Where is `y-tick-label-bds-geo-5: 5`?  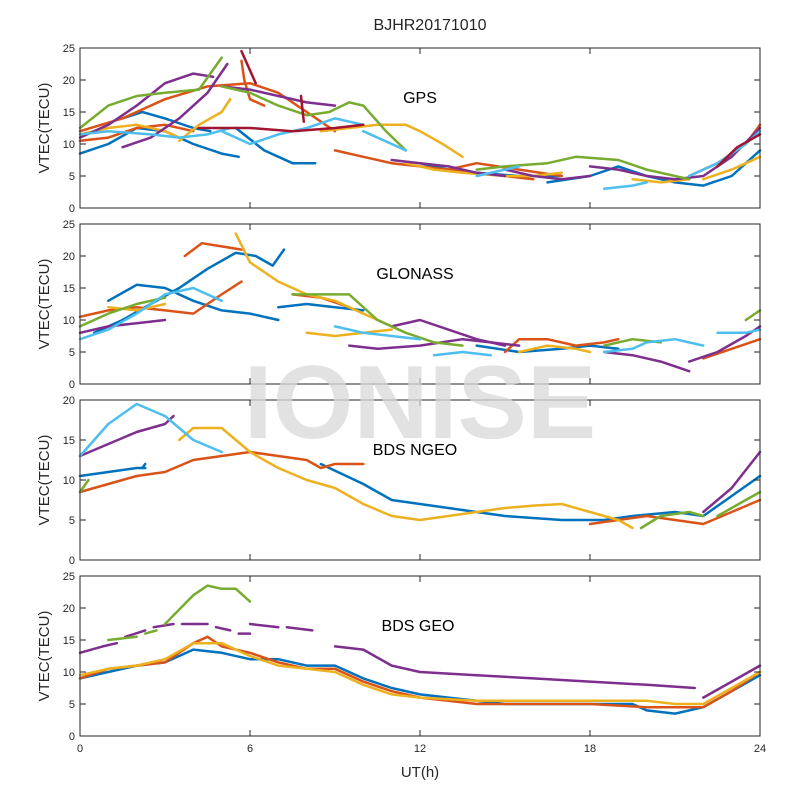 y-tick-label-bds-geo-5: 5 is located at coordinates (72, 705).